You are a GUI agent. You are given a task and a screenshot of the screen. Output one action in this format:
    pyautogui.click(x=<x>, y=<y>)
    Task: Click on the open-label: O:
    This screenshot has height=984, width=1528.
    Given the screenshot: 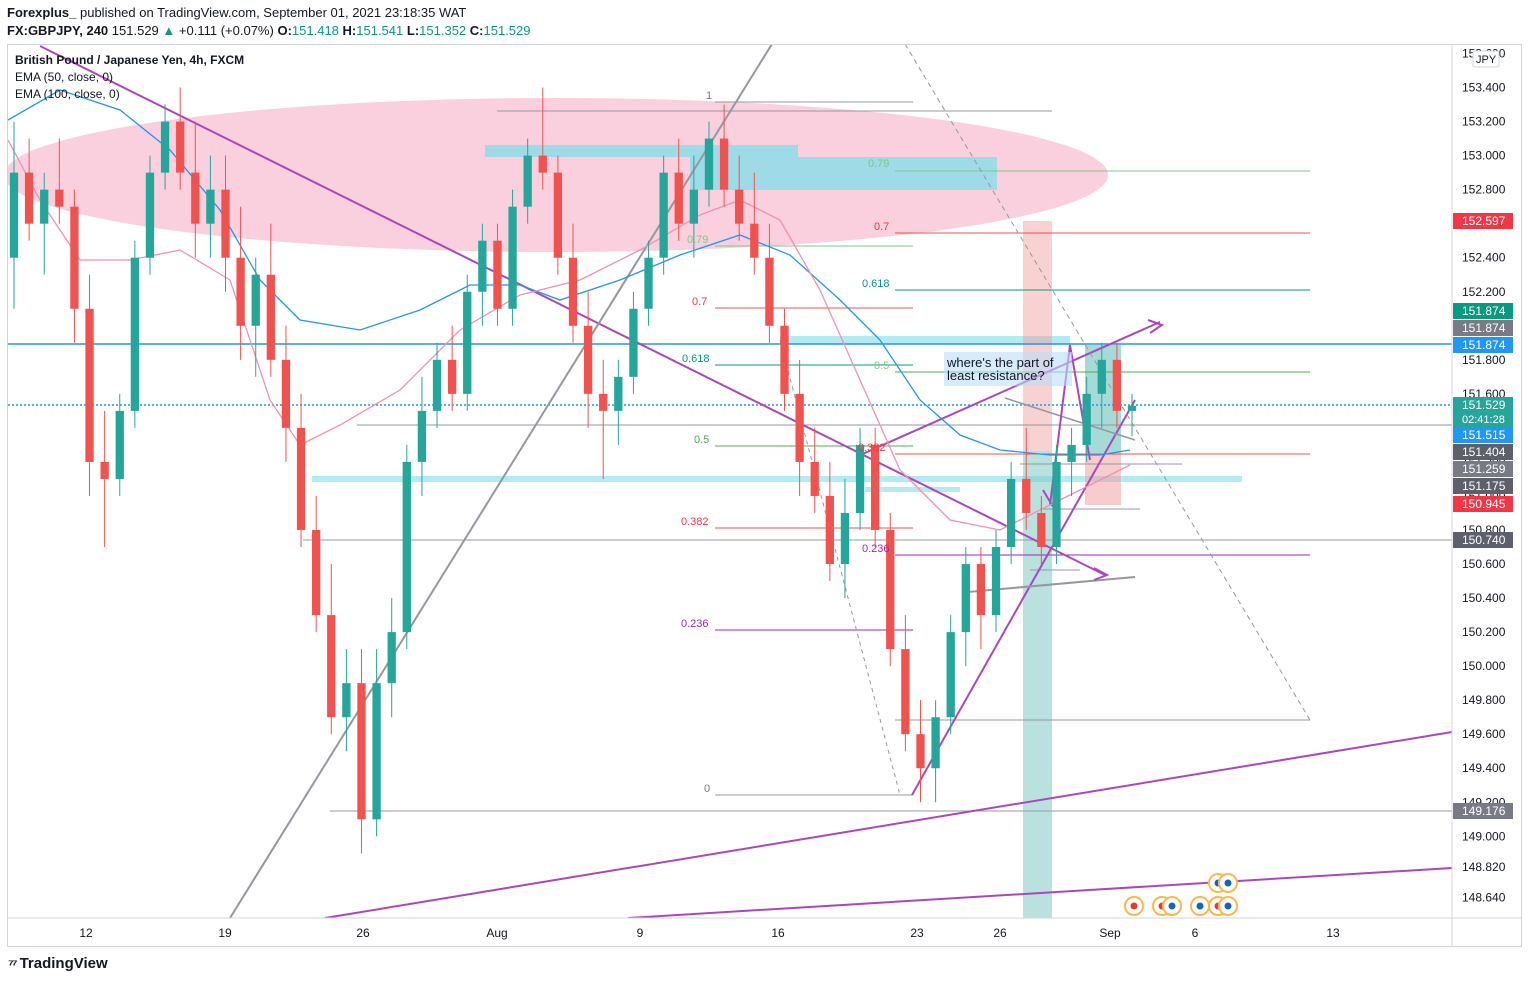 What is the action you would take?
    pyautogui.click(x=284, y=30)
    